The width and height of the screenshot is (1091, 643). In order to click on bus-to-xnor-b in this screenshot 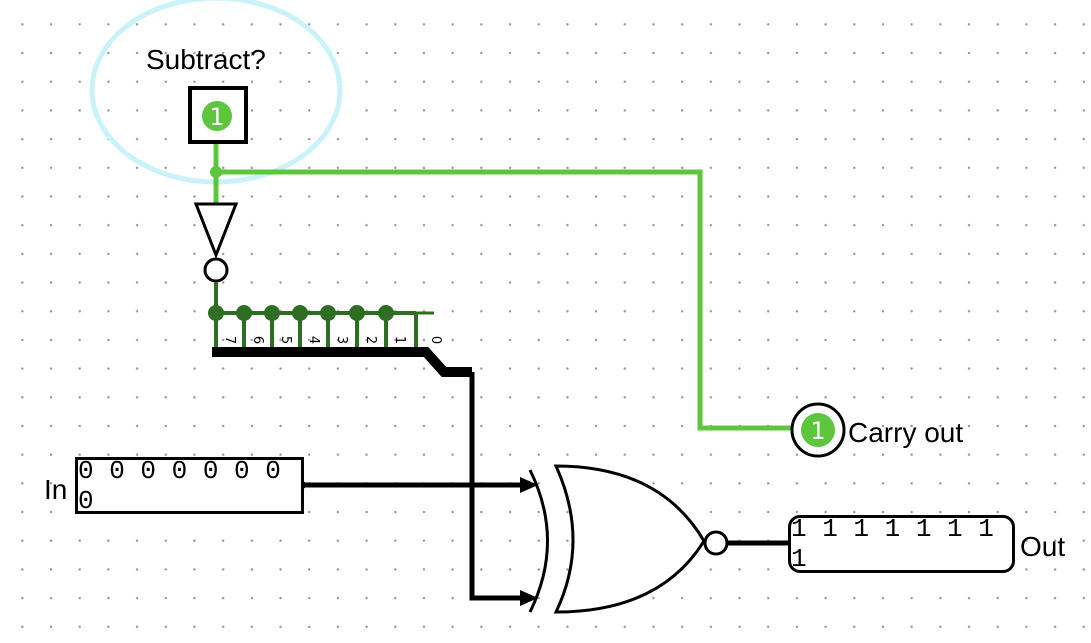, I will do `click(499, 486)`.